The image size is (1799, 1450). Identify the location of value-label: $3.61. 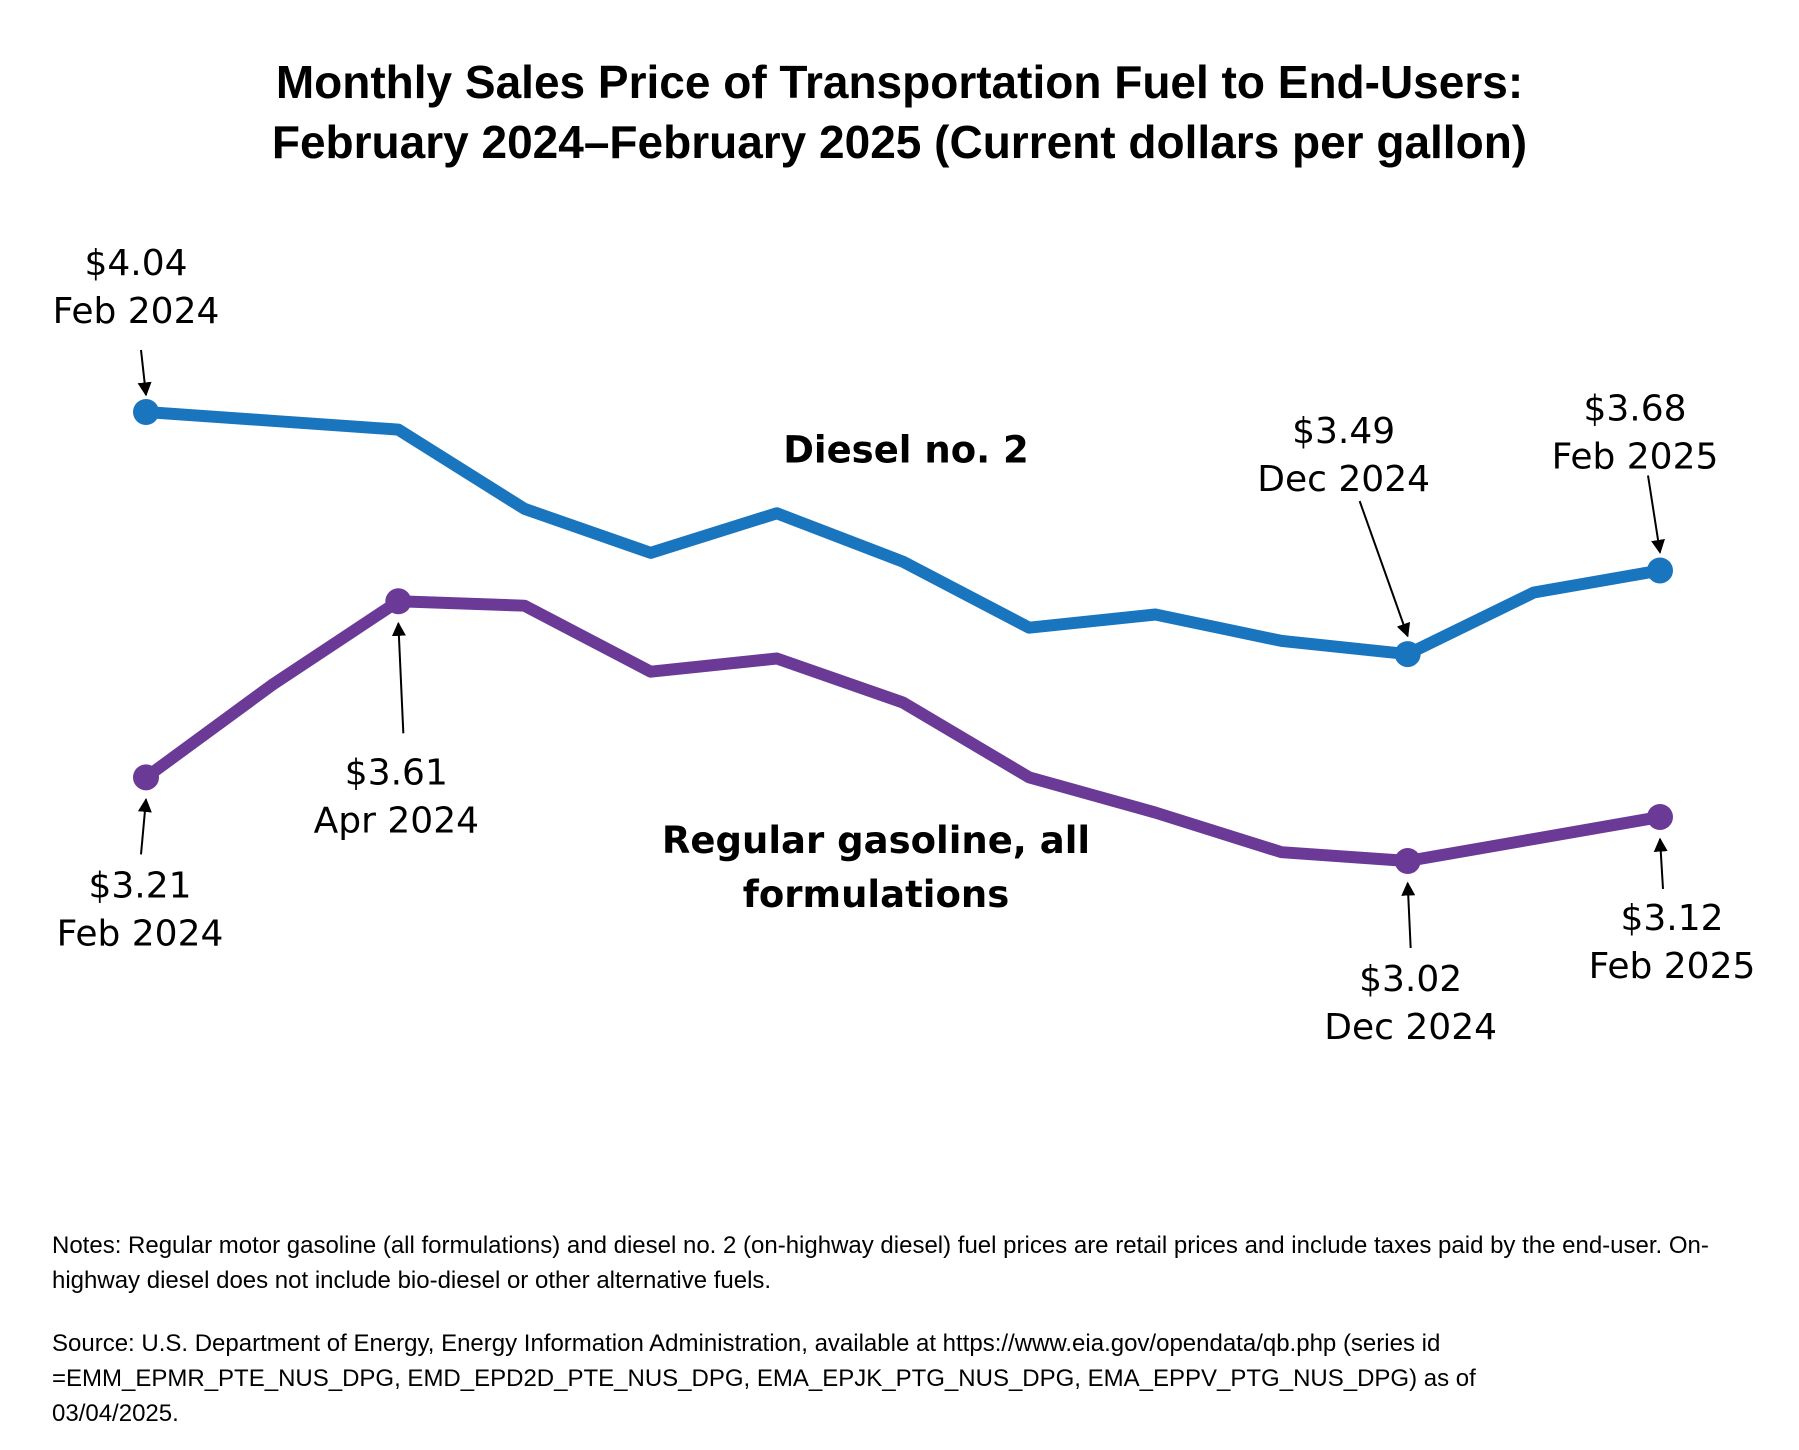
(396, 772).